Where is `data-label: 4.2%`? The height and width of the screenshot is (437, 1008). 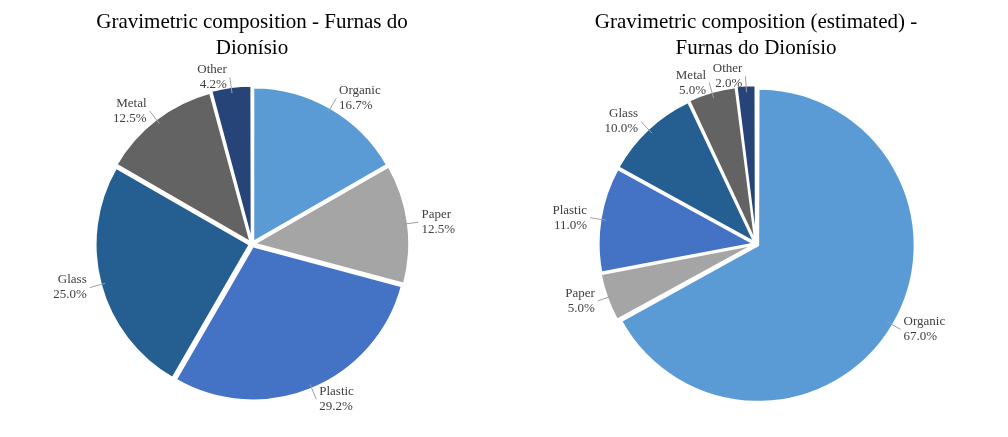 data-label: 4.2% is located at coordinates (213, 84).